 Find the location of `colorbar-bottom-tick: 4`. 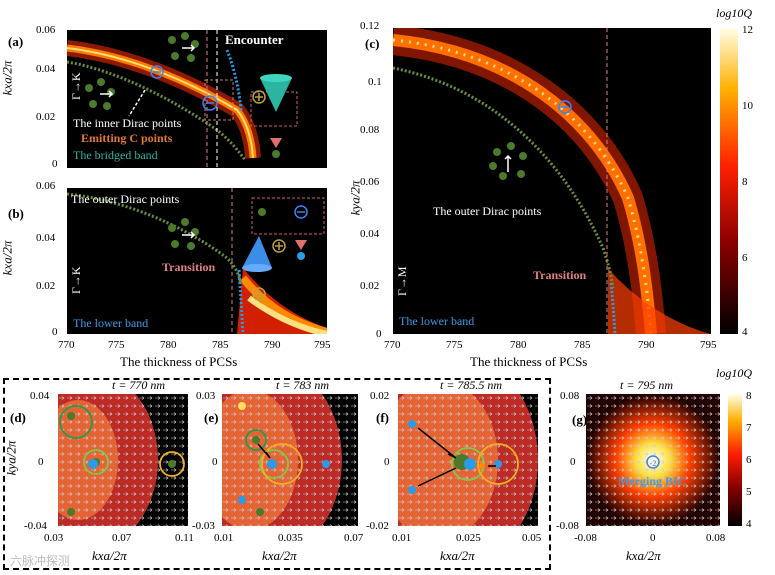

colorbar-bottom-tick: 4 is located at coordinates (749, 524).